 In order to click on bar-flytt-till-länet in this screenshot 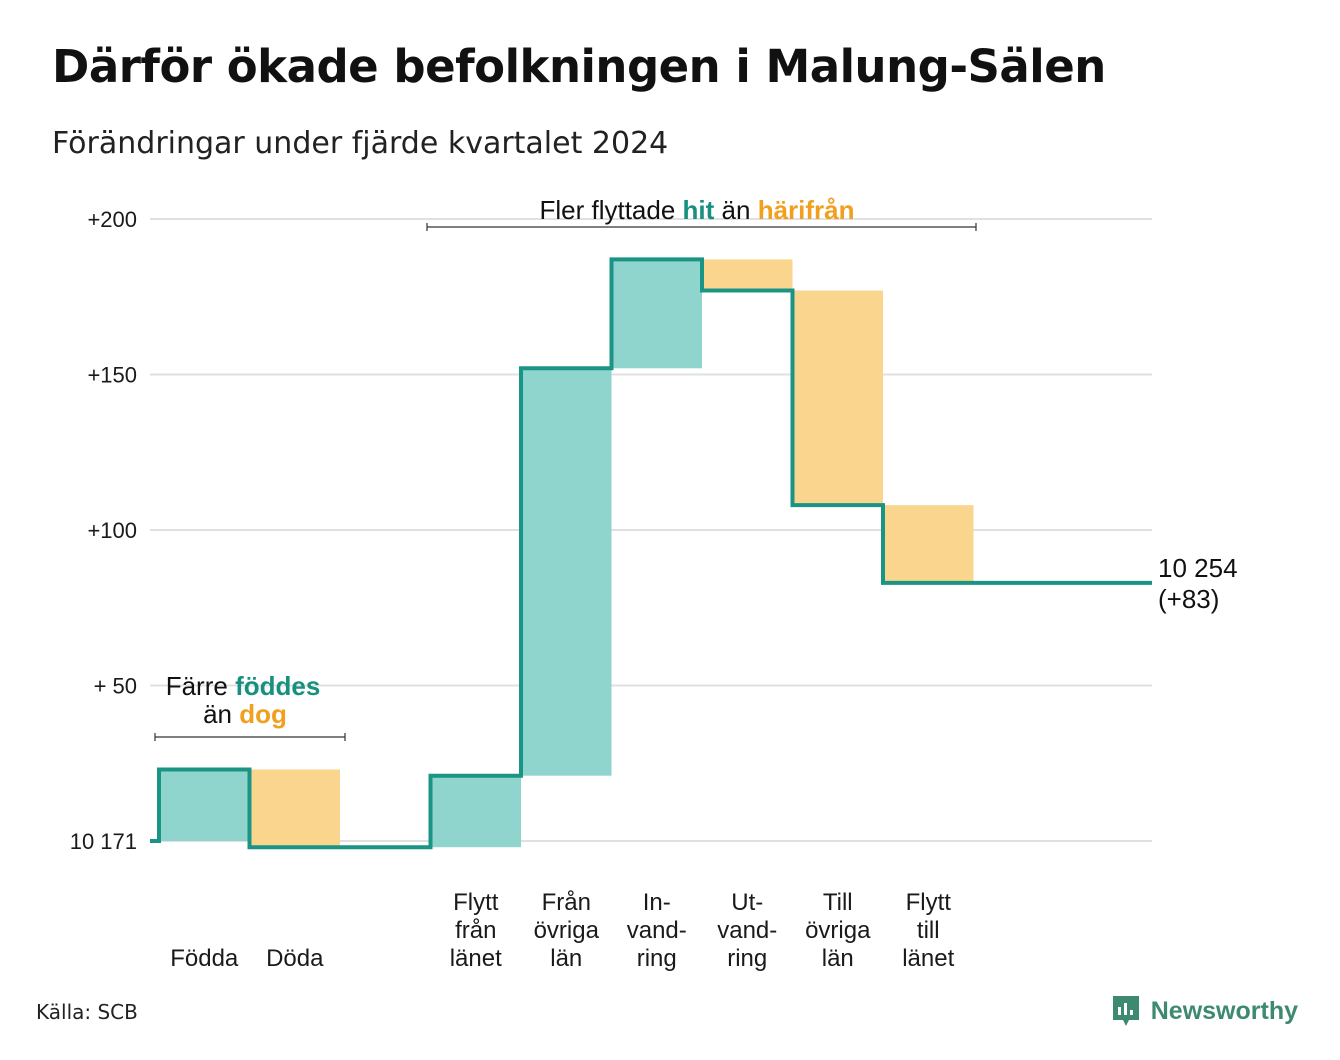, I will do `click(928, 544)`.